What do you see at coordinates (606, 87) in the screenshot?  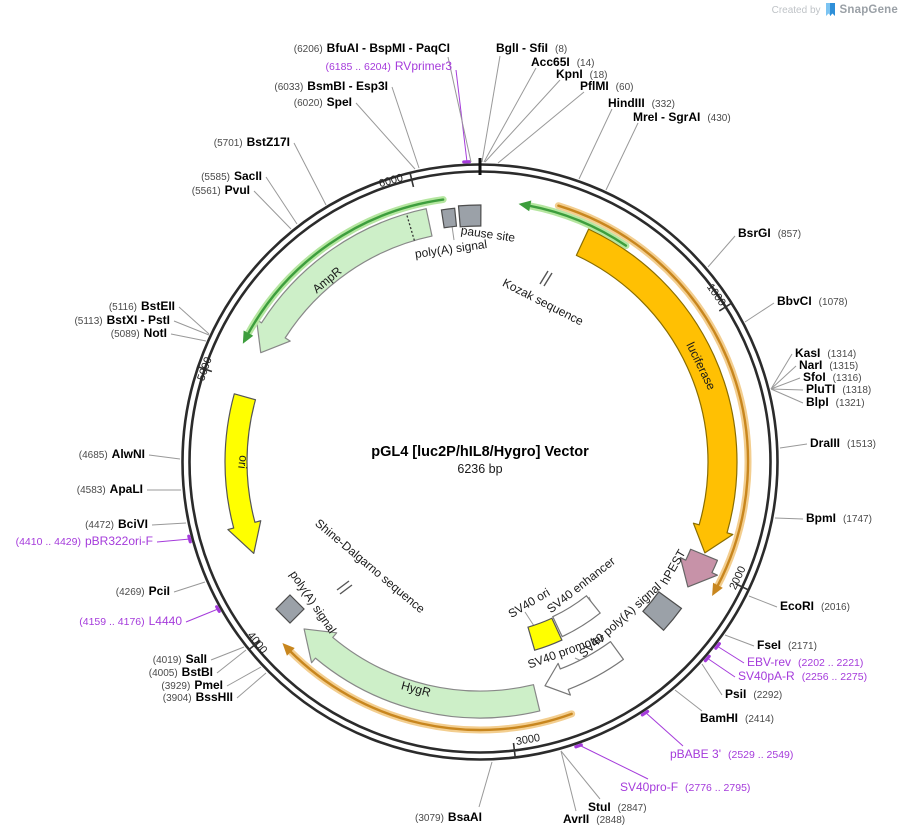 I see `site-label-pflmi: PflMI (60)` at bounding box center [606, 87].